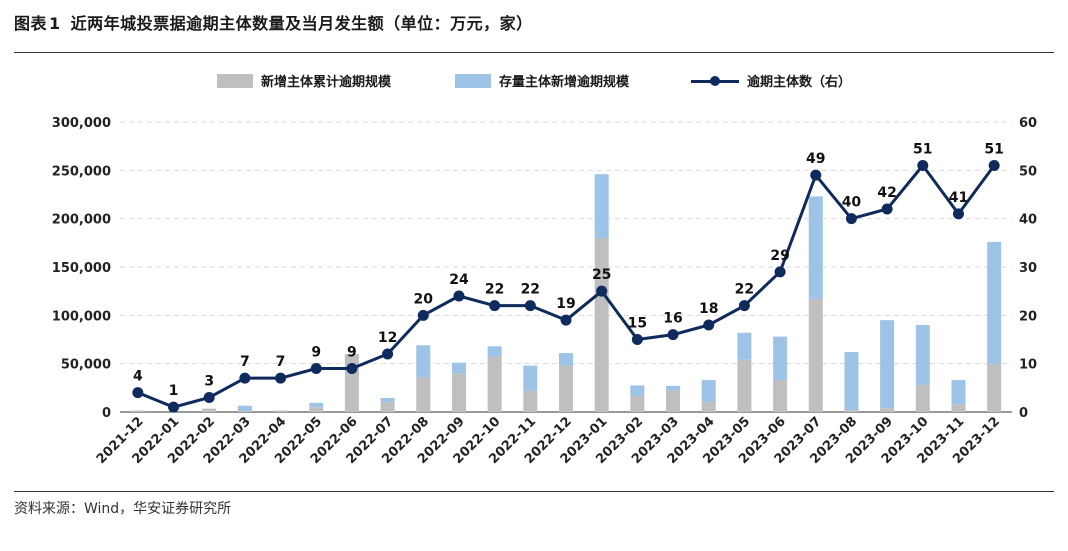  What do you see at coordinates (326, 82) in the screenshot?
I see `legend-label-new: 新增主体累计逾期规模` at bounding box center [326, 82].